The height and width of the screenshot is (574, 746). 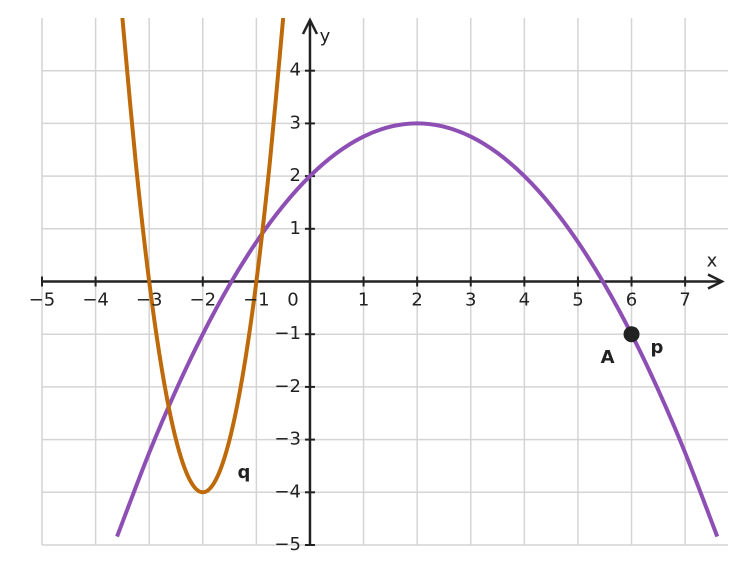 I want to click on curve-label: q, so click(x=244, y=472).